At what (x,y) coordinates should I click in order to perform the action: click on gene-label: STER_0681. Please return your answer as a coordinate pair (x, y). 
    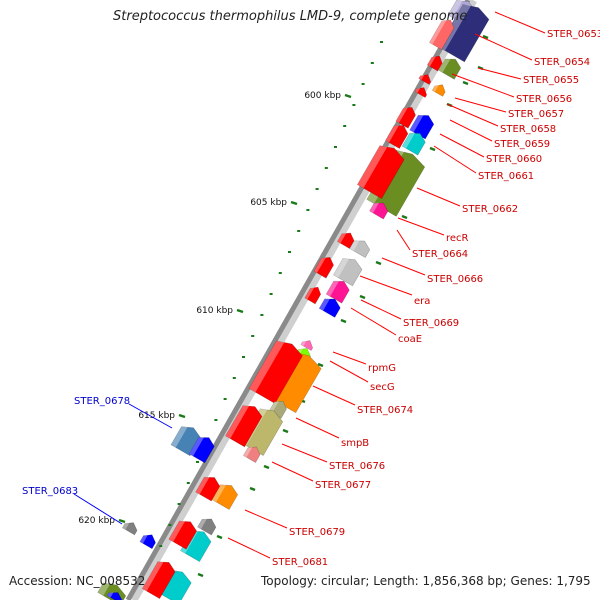
    Looking at the image, I should click on (300, 562).